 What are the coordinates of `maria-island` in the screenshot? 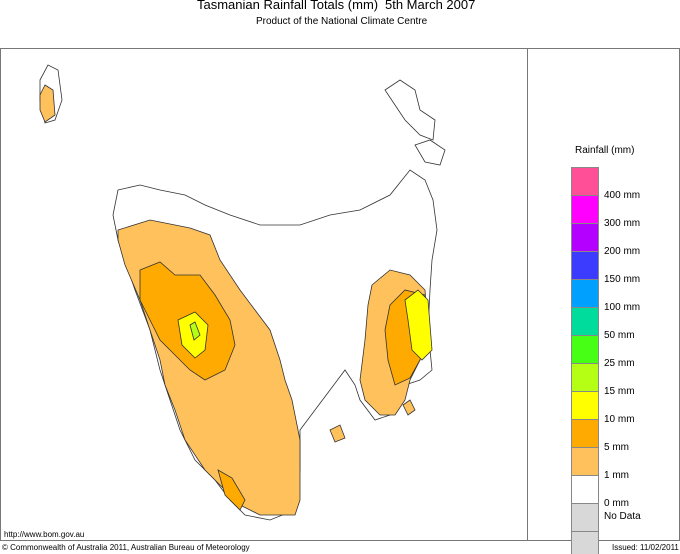 It's located at (409, 407).